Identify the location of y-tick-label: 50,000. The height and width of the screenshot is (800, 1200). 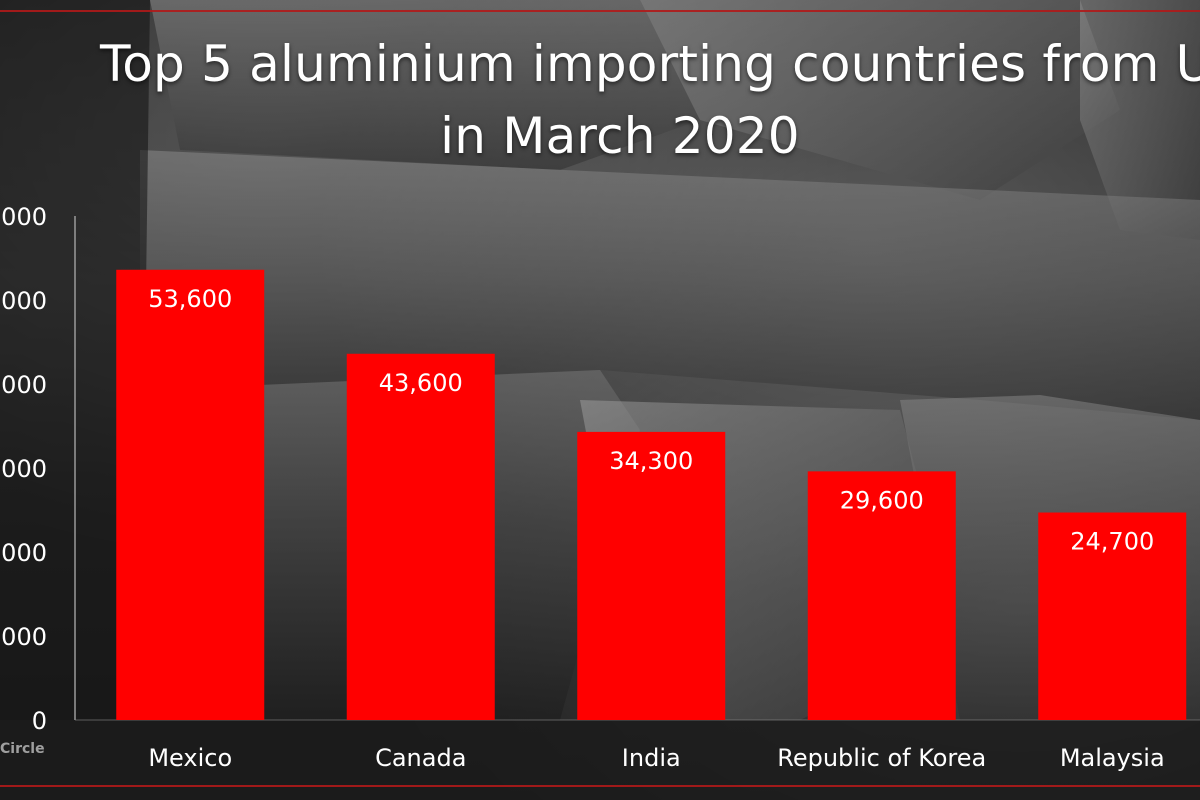
(23, 301).